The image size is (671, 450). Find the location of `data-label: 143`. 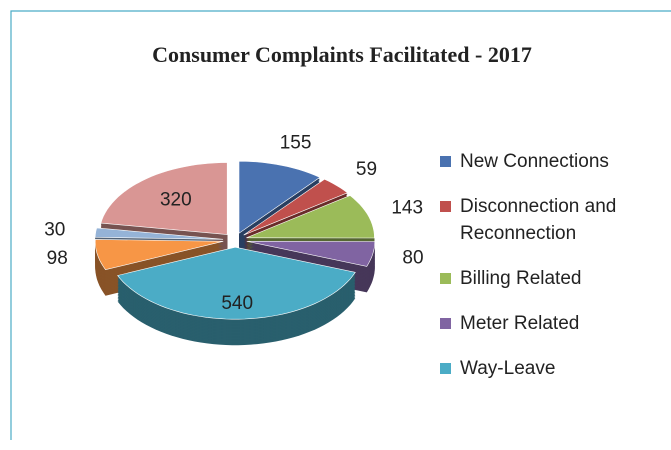

data-label: 143 is located at coordinates (407, 208).